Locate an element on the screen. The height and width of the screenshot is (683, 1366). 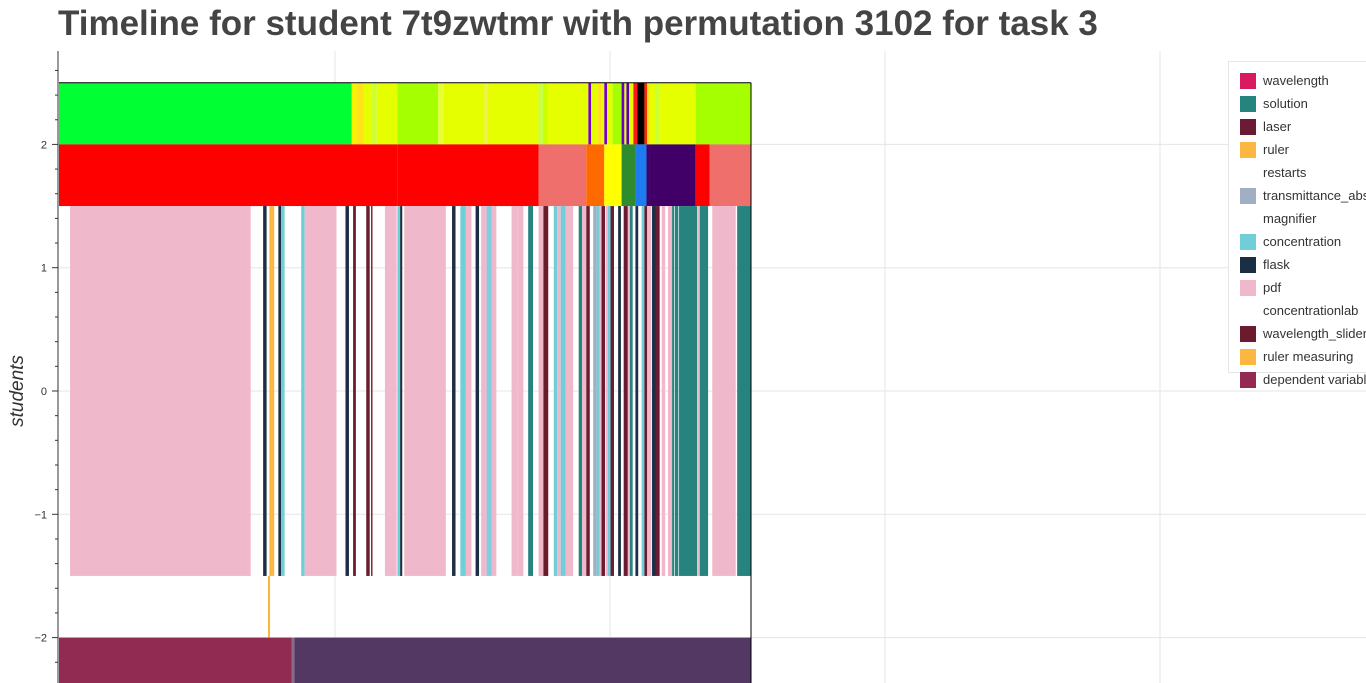
legend-item: pdf is located at coordinates (1260, 288).